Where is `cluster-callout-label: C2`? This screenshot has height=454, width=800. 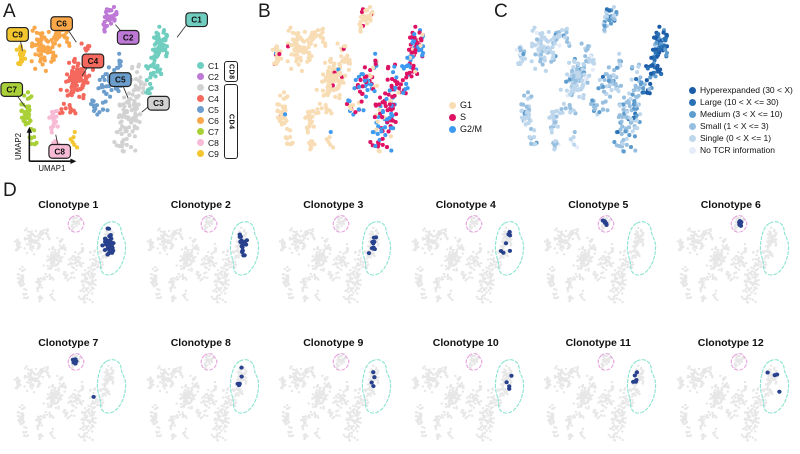 cluster-callout-label: C2 is located at coordinates (128, 37).